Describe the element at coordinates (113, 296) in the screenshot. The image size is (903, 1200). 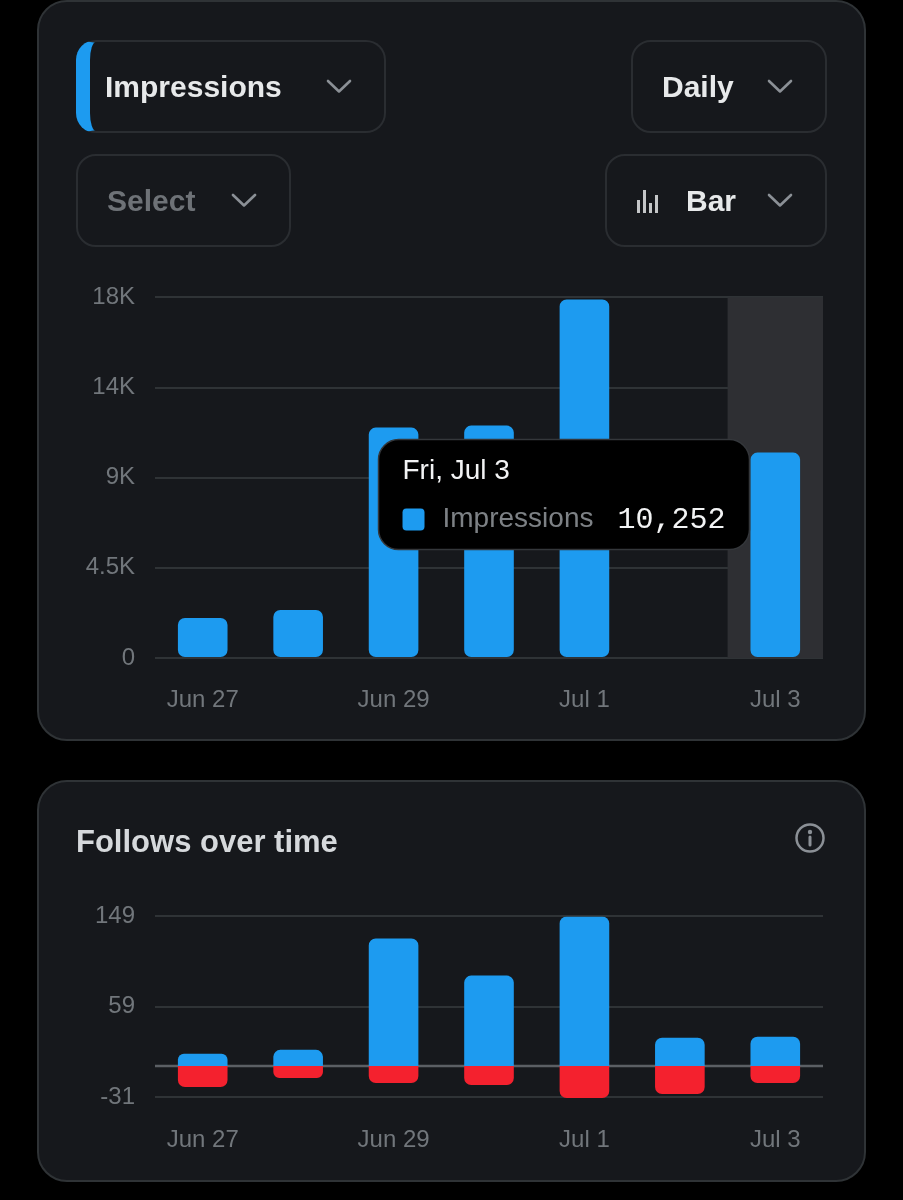
I see `y-tick-label: 18K` at that location.